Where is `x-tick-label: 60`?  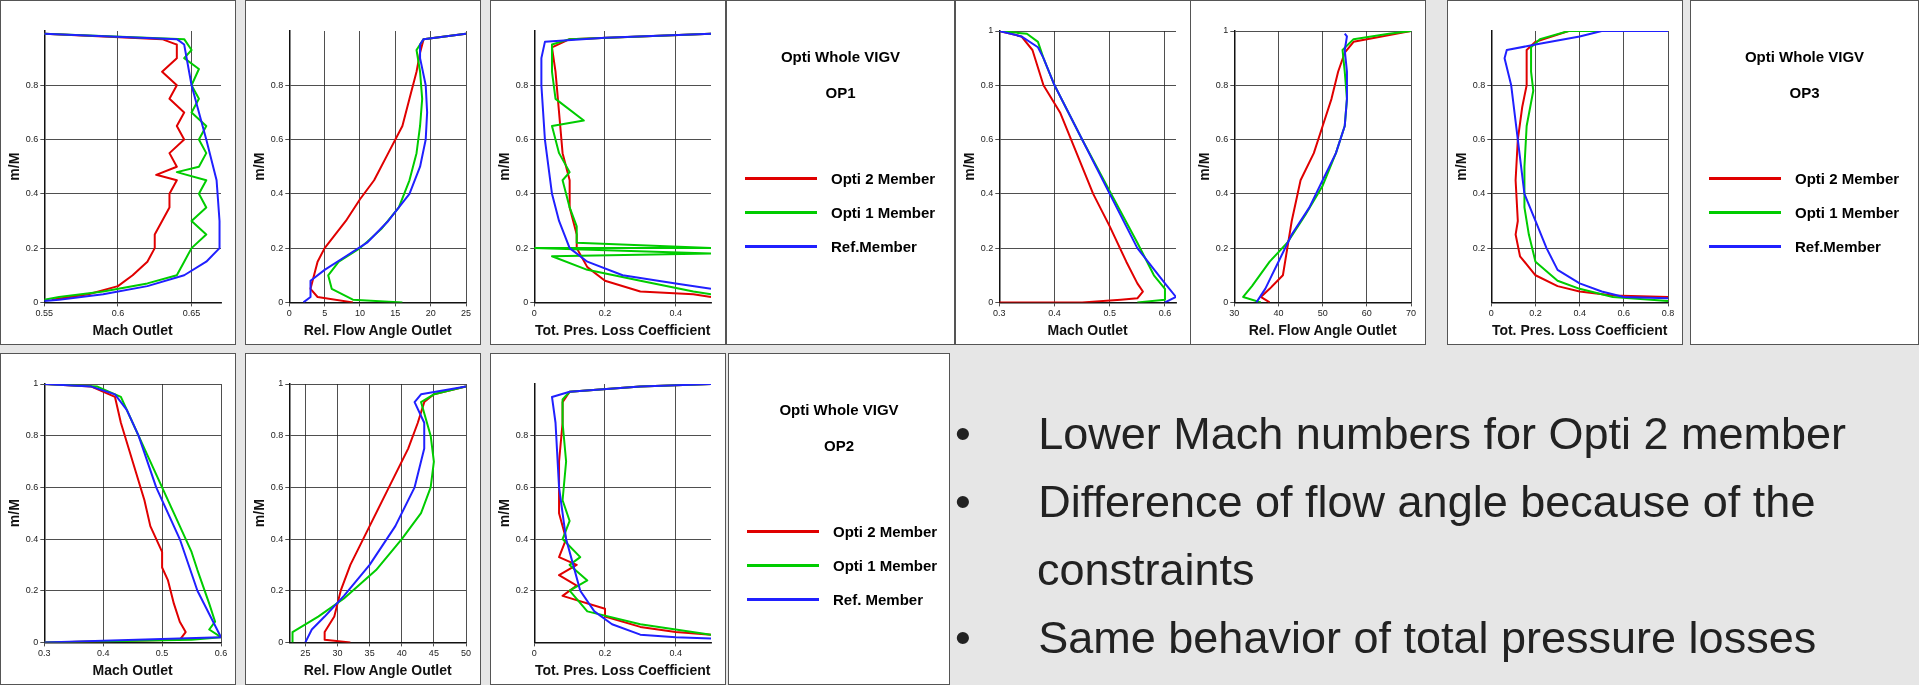 x-tick-label: 60 is located at coordinates (1366, 313).